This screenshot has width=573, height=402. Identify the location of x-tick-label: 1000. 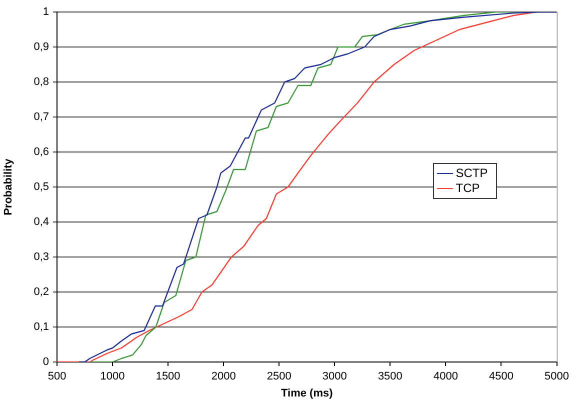
(112, 376).